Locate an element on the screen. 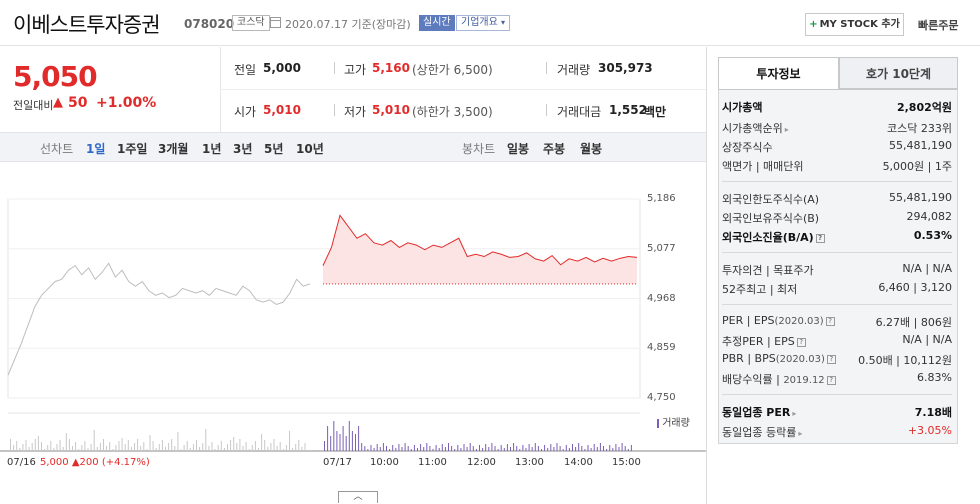 This screenshot has width=980, height=504. par-value-value: 5,000원 | 1주 is located at coordinates (917, 166).